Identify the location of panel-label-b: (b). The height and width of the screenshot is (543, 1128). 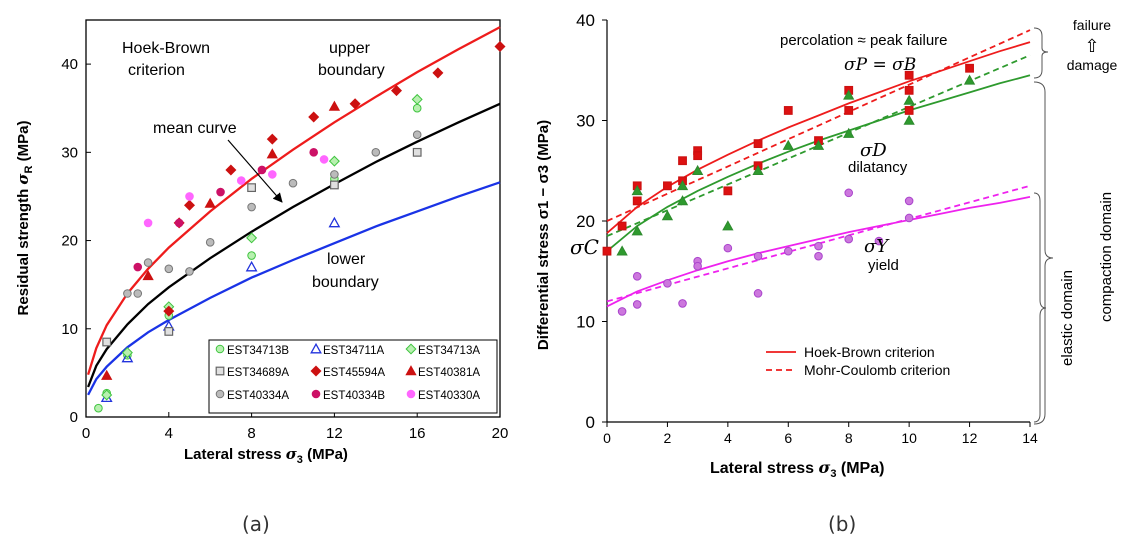
(842, 524).